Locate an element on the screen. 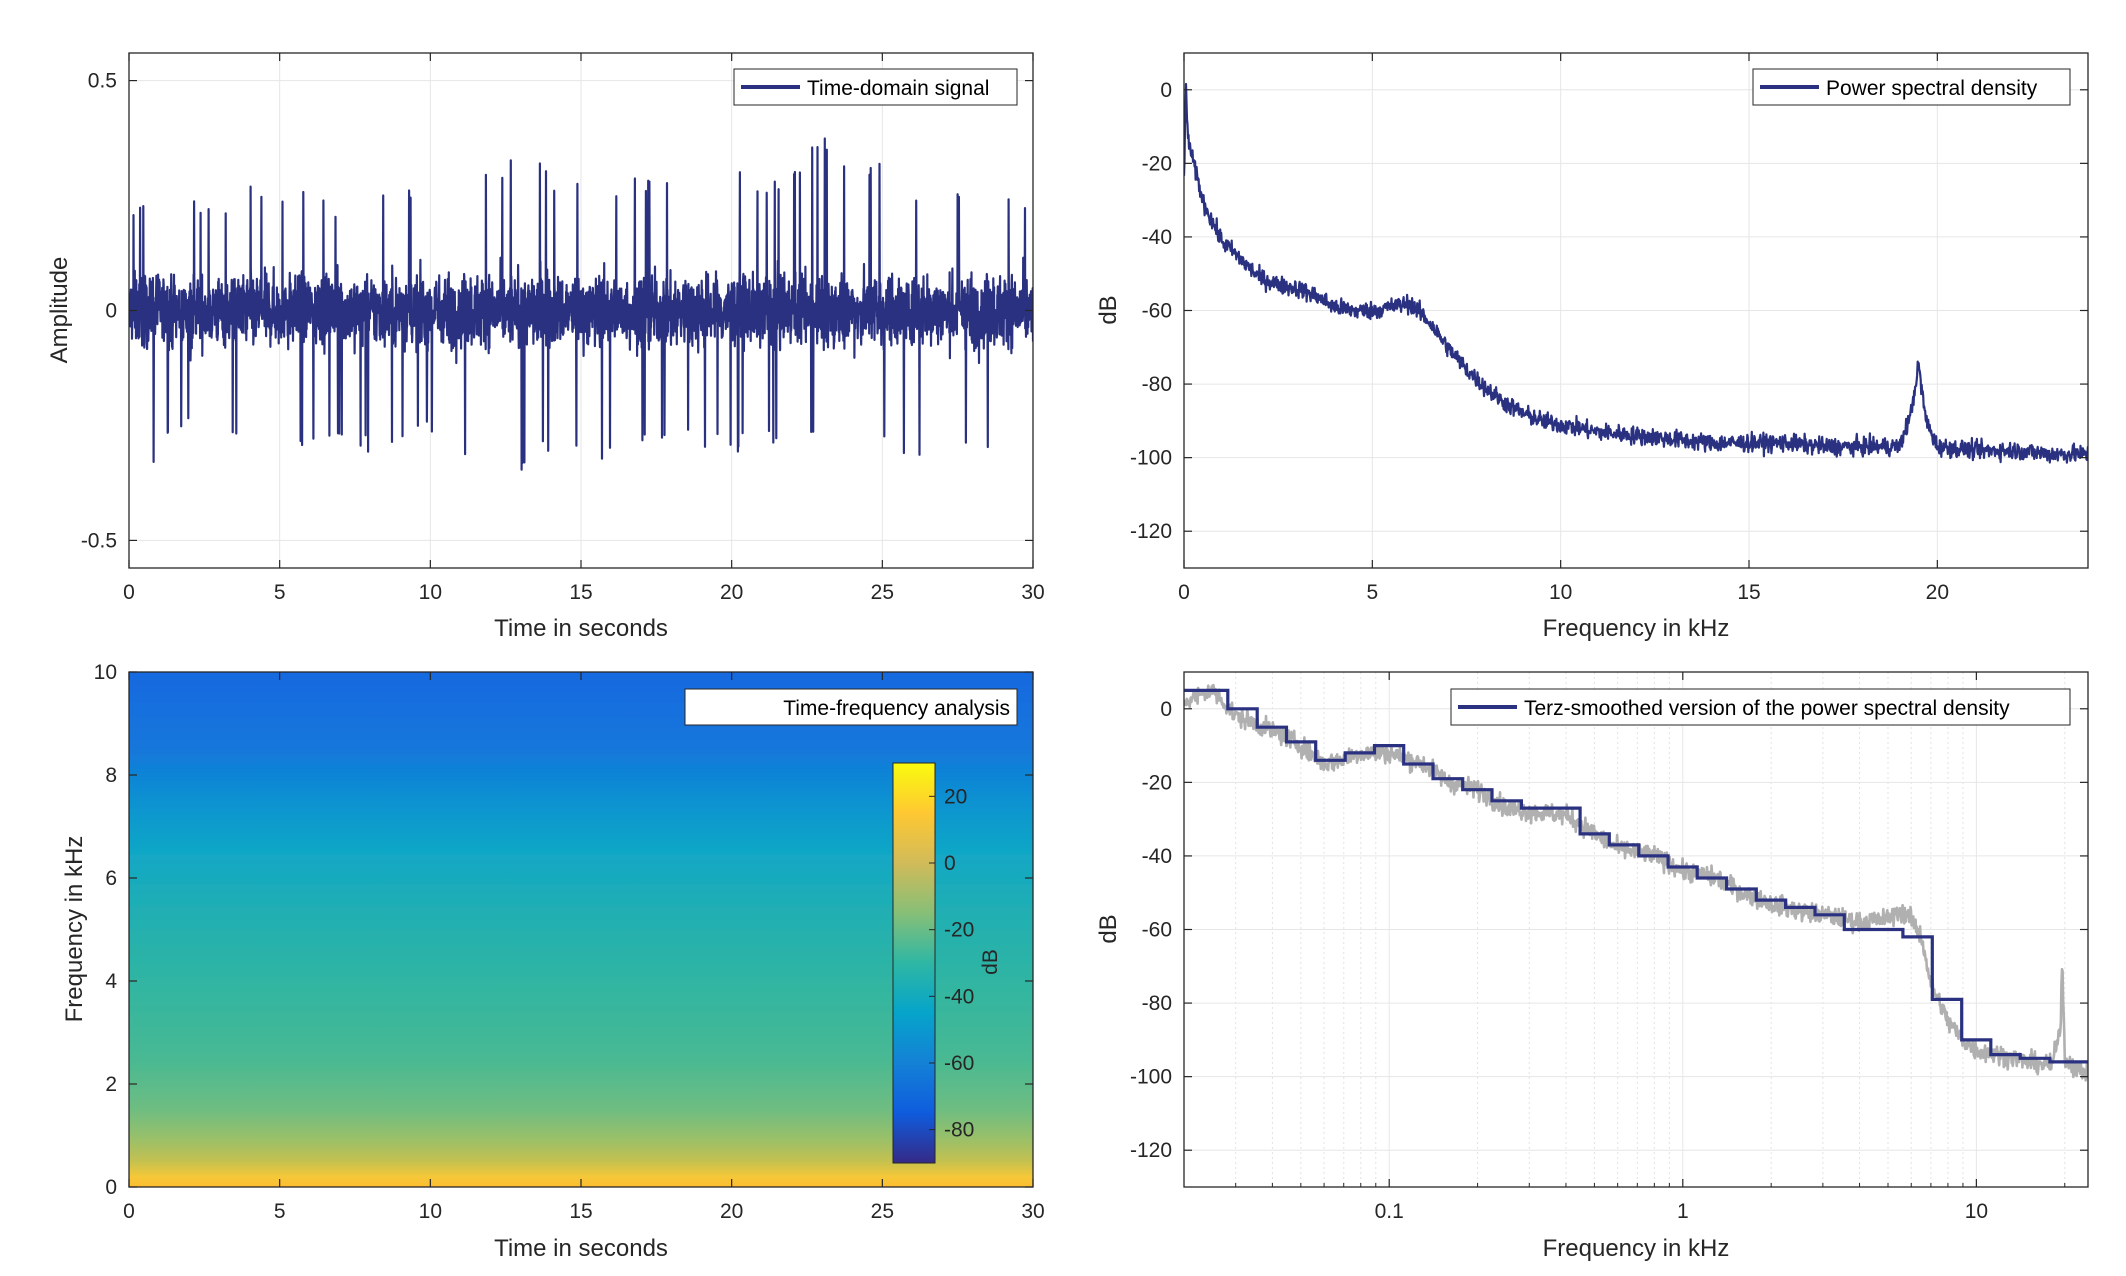  colorbar-tick-label: -60 is located at coordinates (959, 1063).